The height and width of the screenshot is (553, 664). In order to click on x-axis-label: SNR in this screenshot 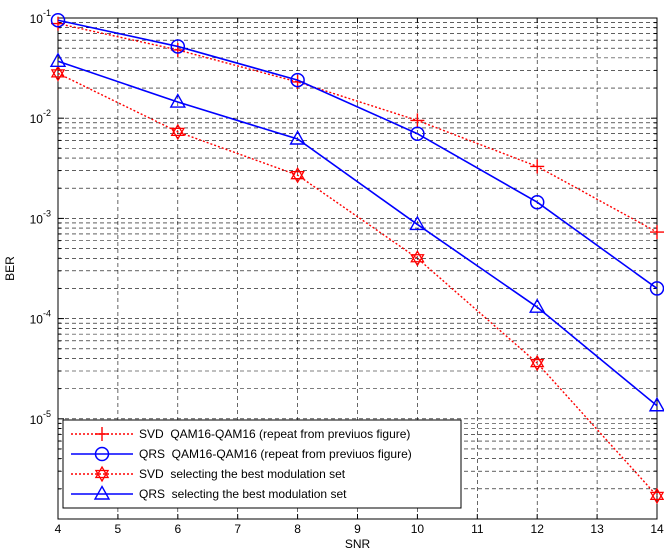, I will do `click(358, 544)`.